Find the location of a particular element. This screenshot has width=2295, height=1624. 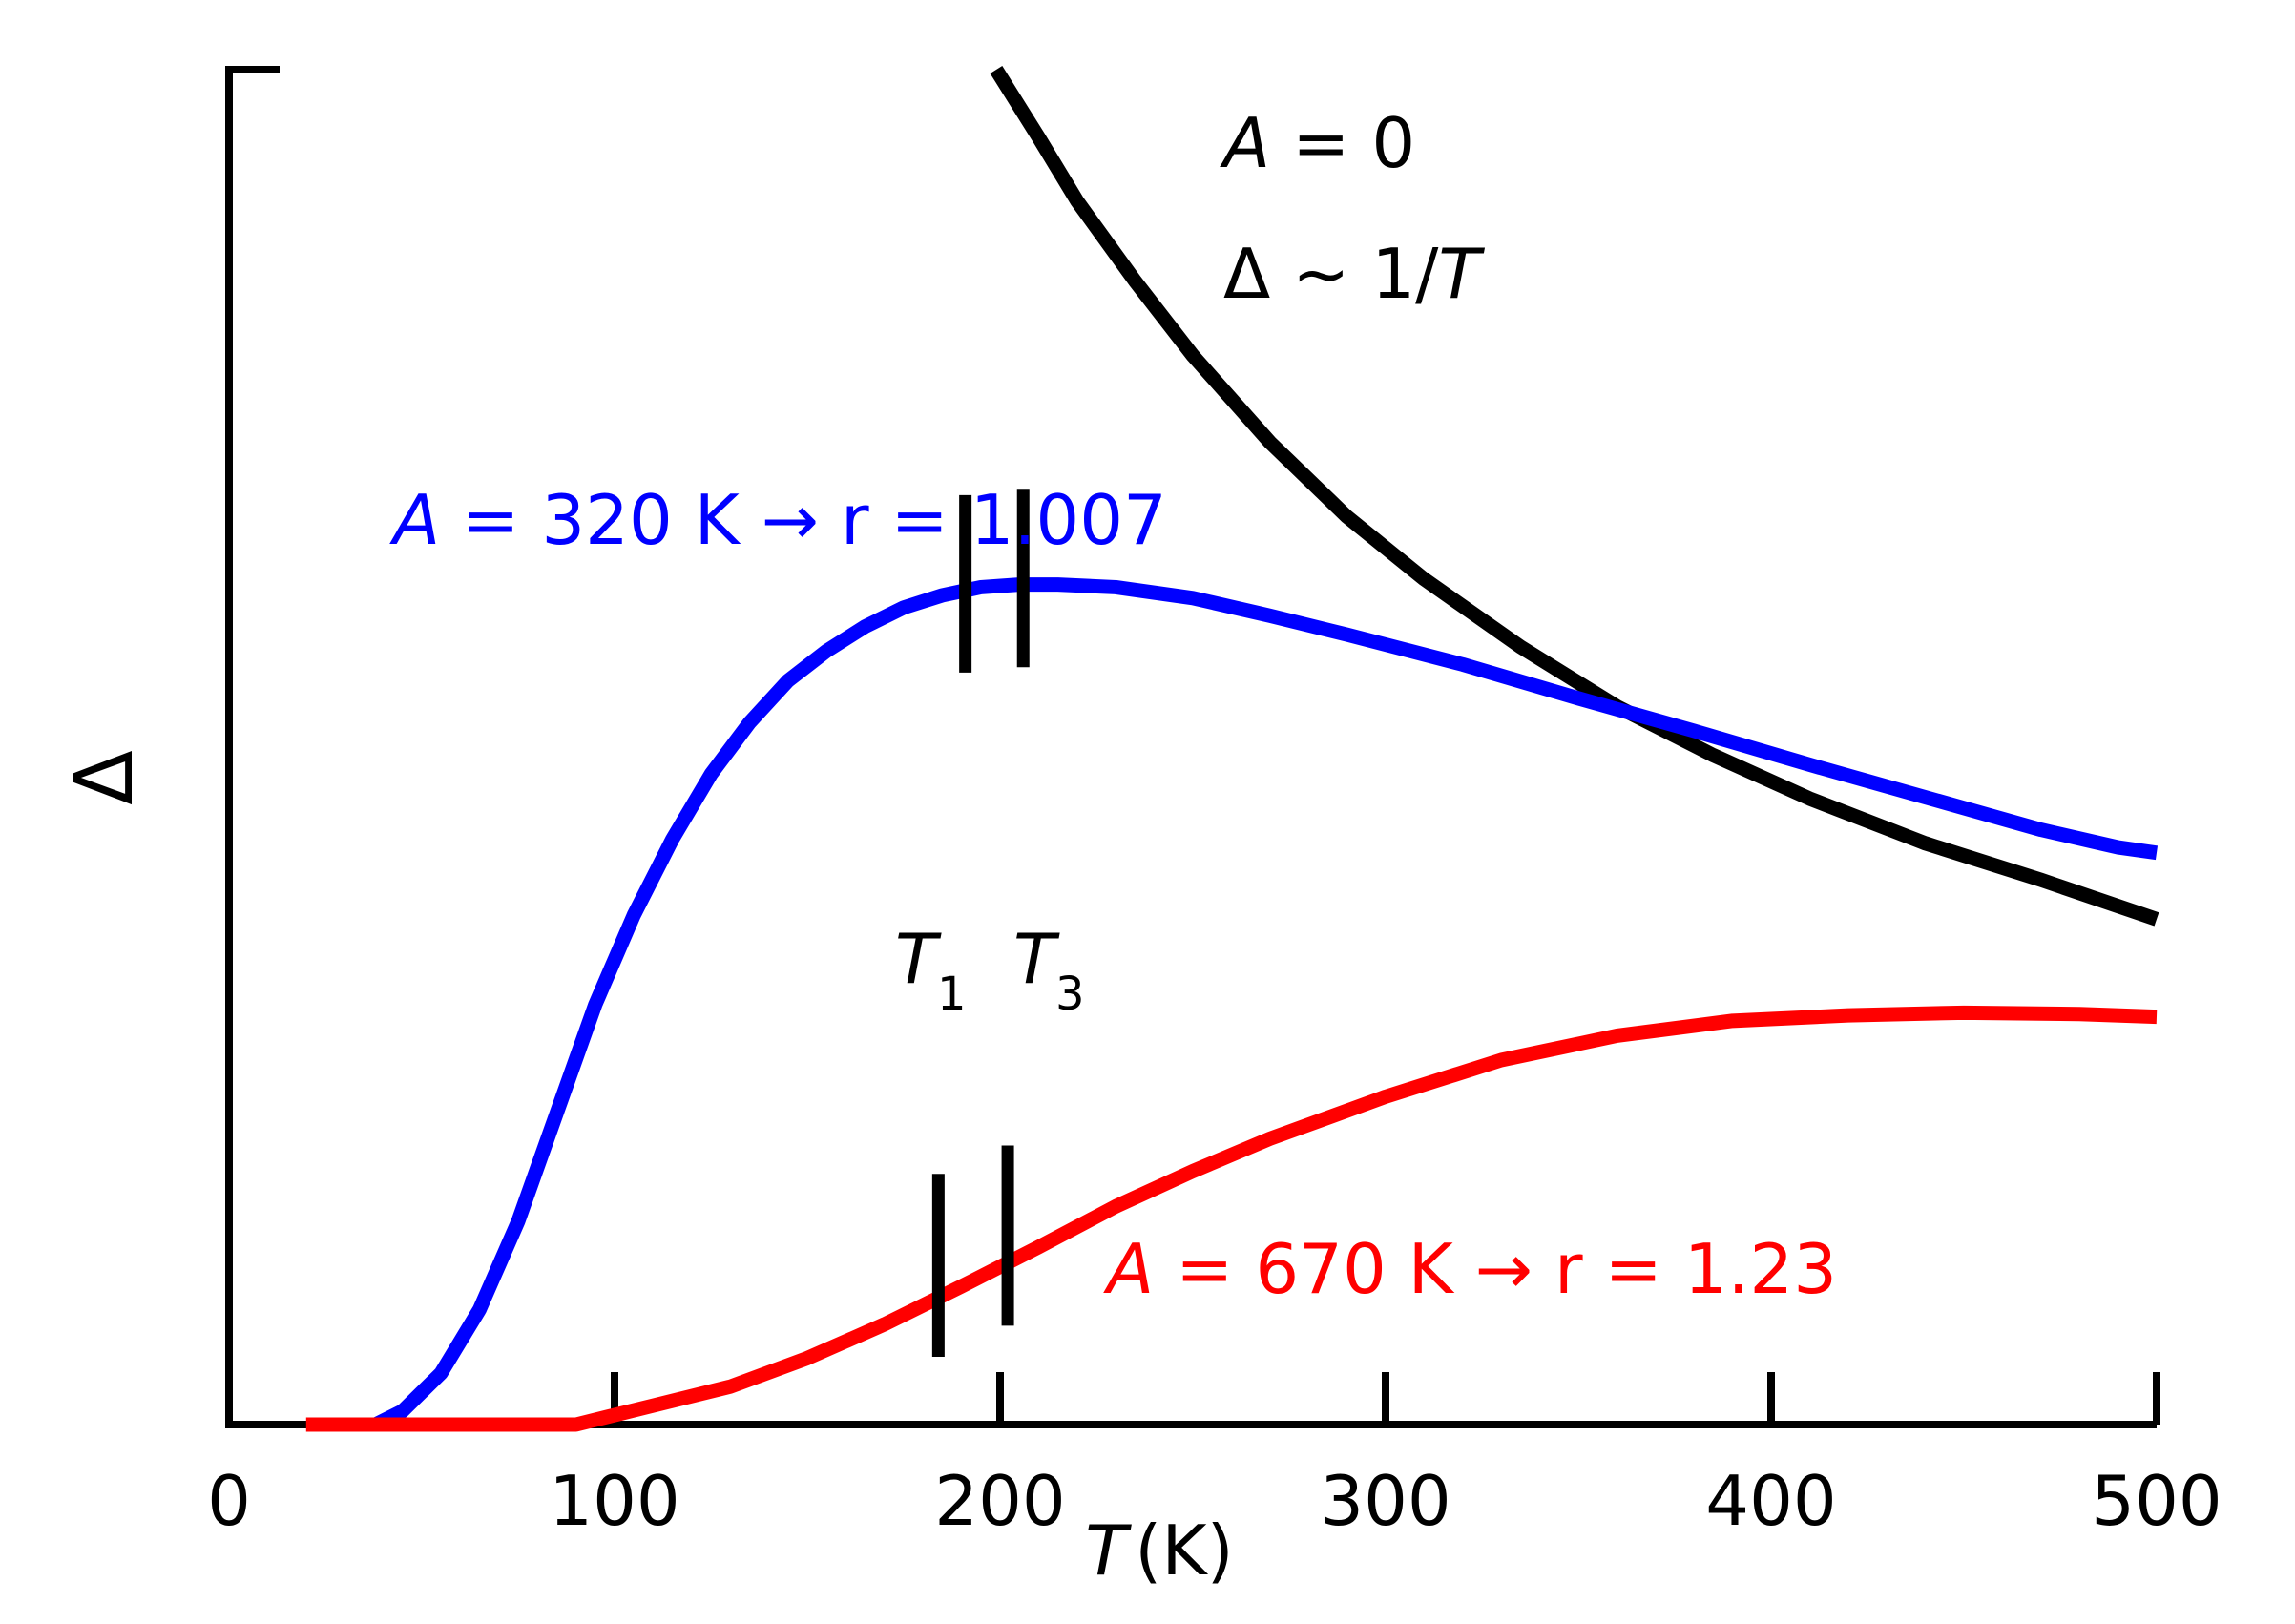

annotation-delta-inverse-t-var: T is located at coordinates (1461, 274).